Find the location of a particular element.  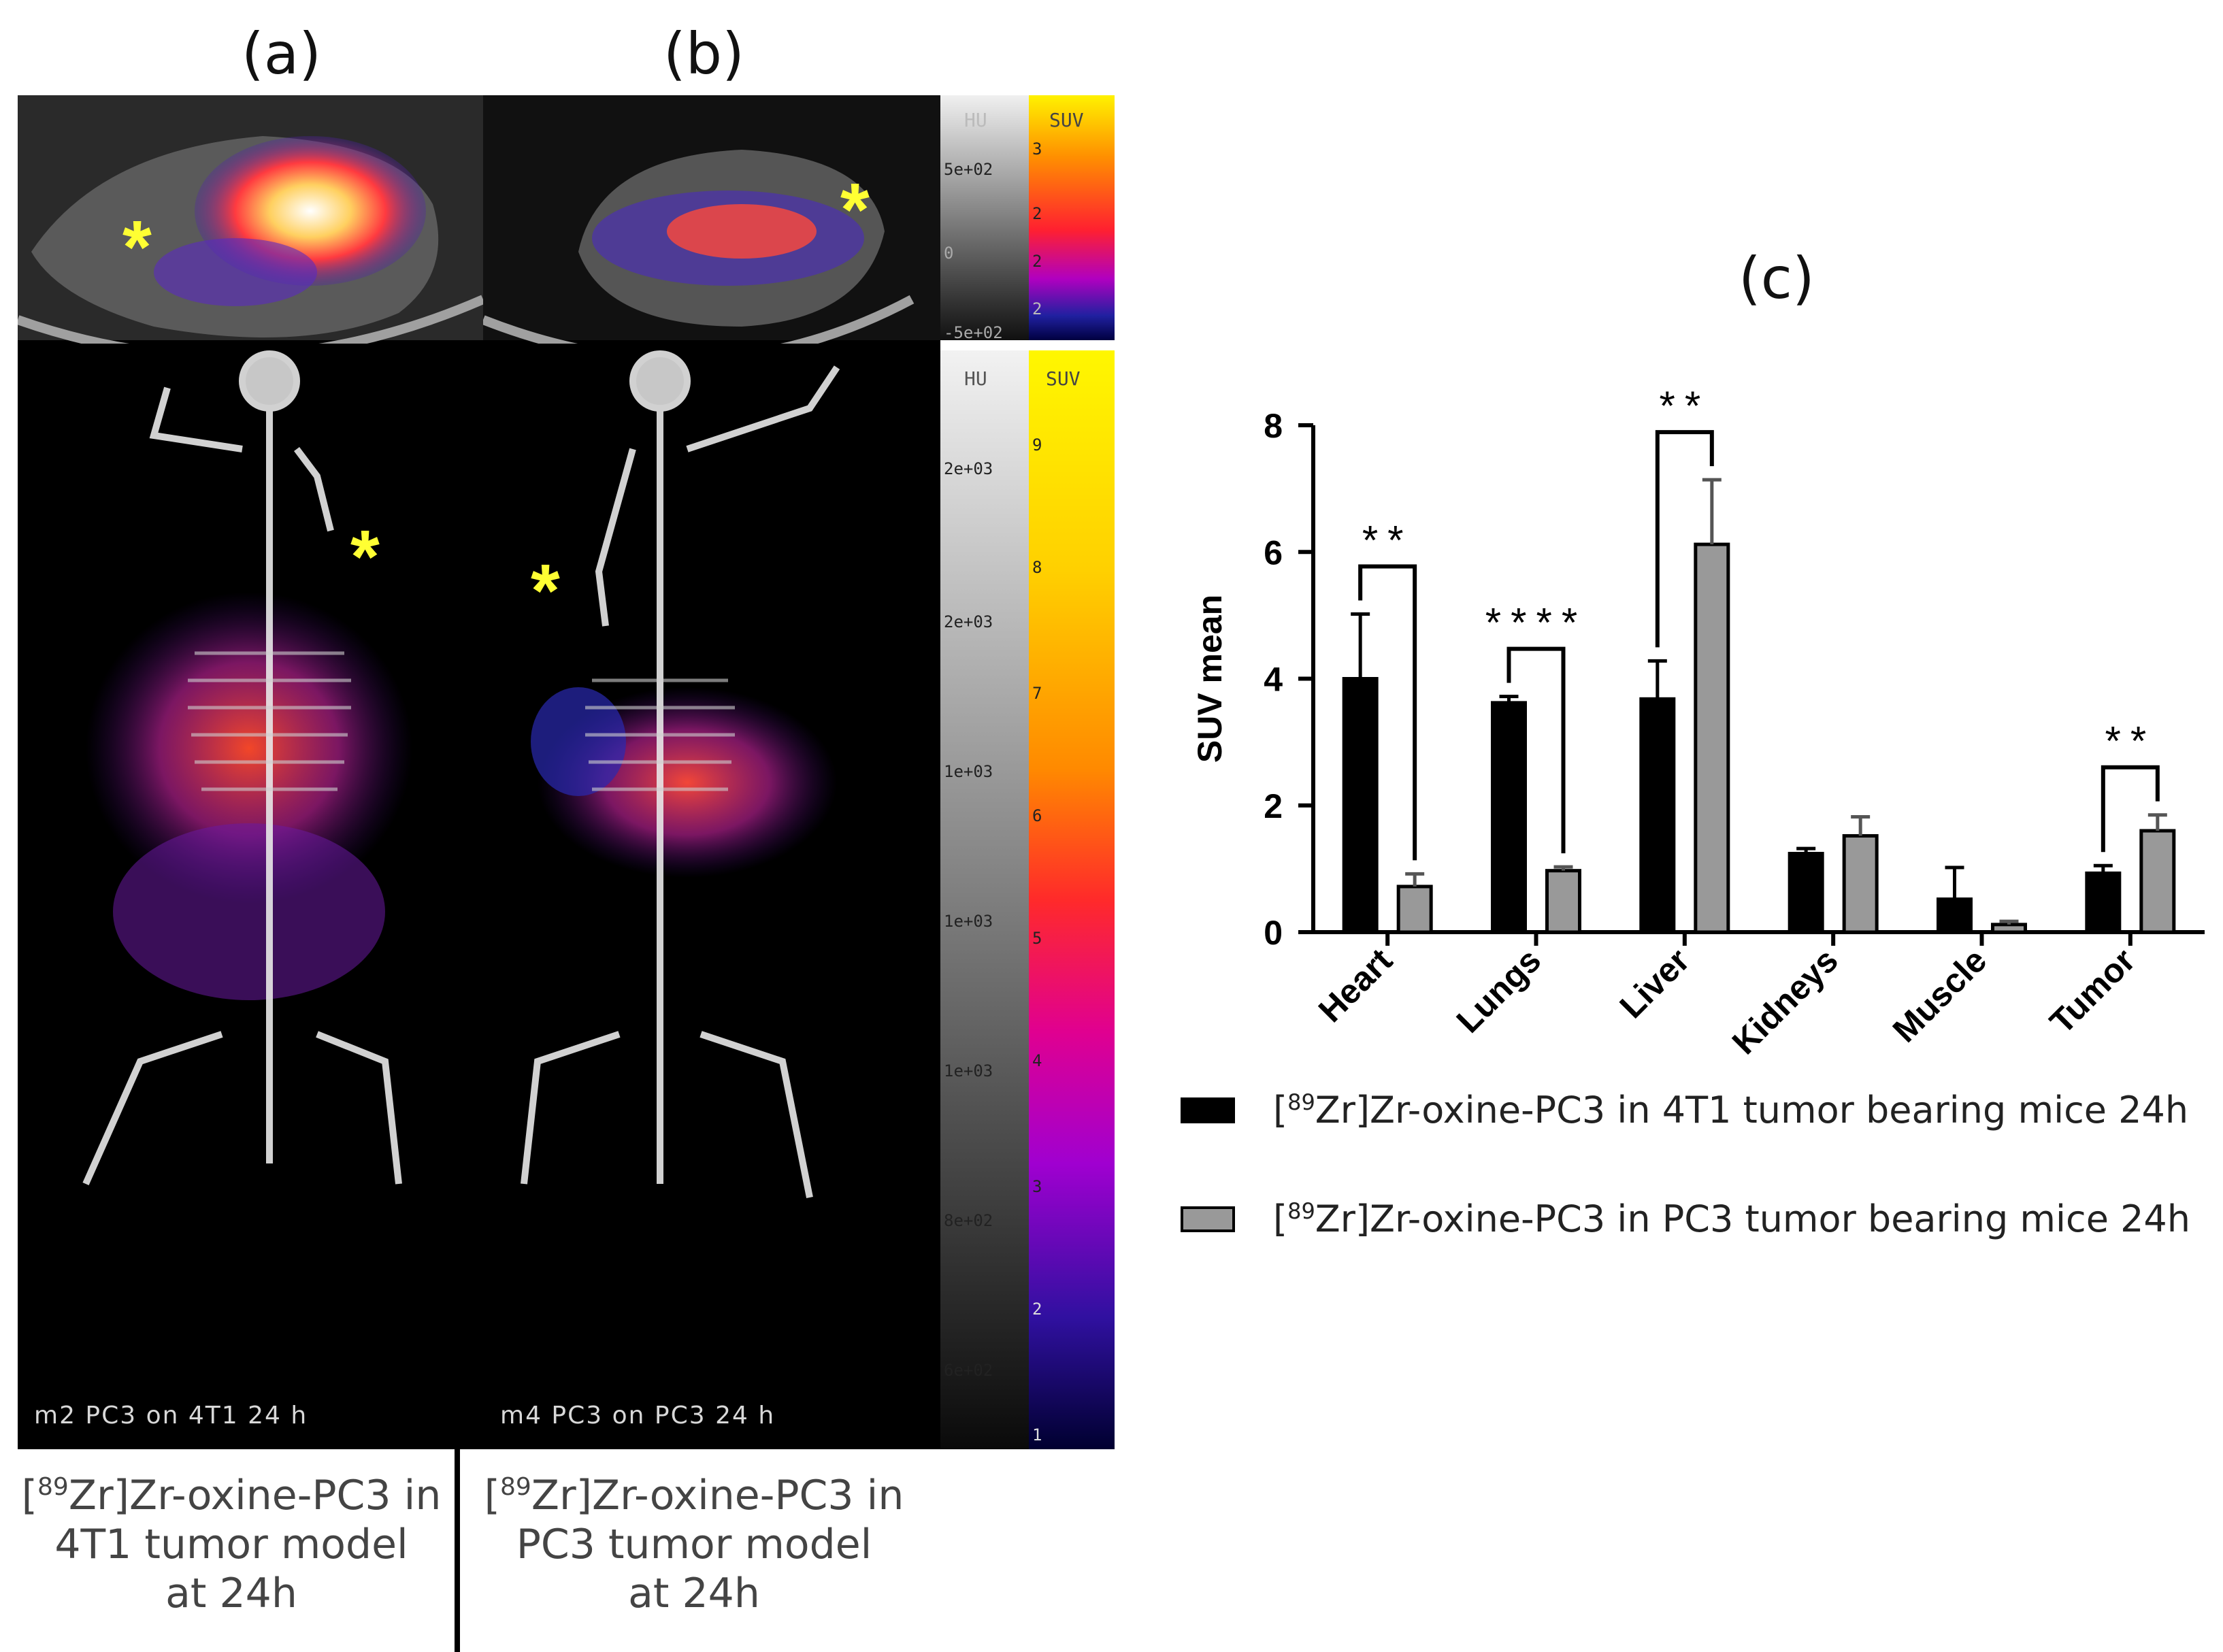

colorbar-main-hu-tick: 8e+02 is located at coordinates (968, 1220).